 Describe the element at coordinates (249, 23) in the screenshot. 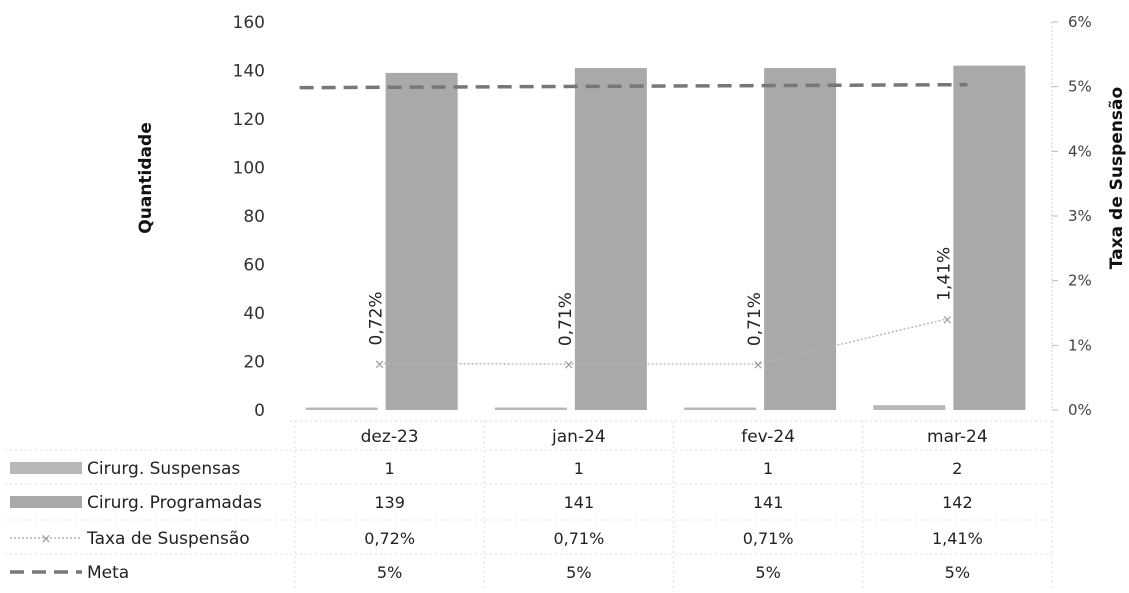

I see `y-tick-label: 160` at that location.